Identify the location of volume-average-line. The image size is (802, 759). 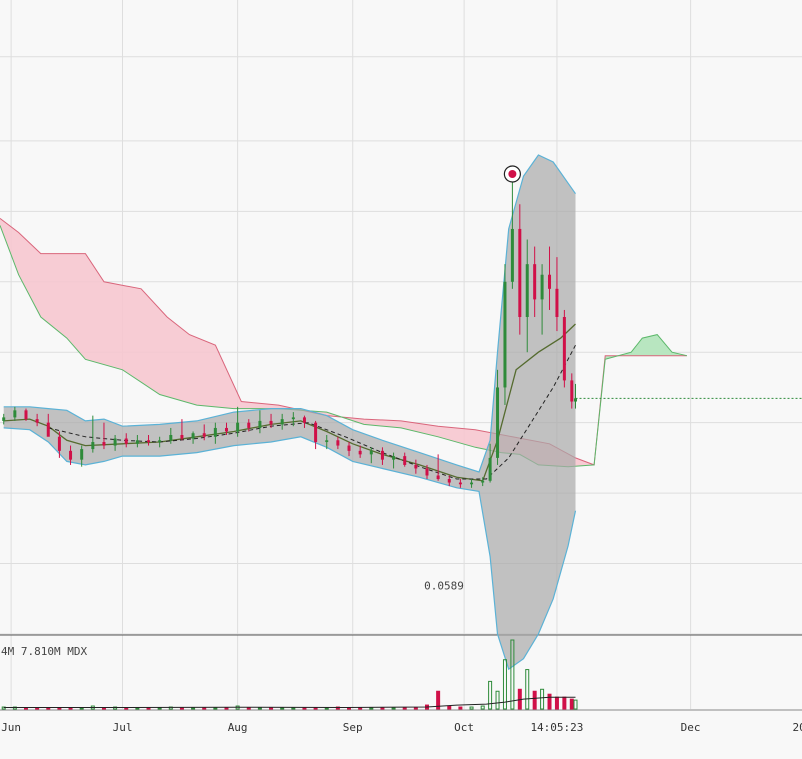
(289, 702).